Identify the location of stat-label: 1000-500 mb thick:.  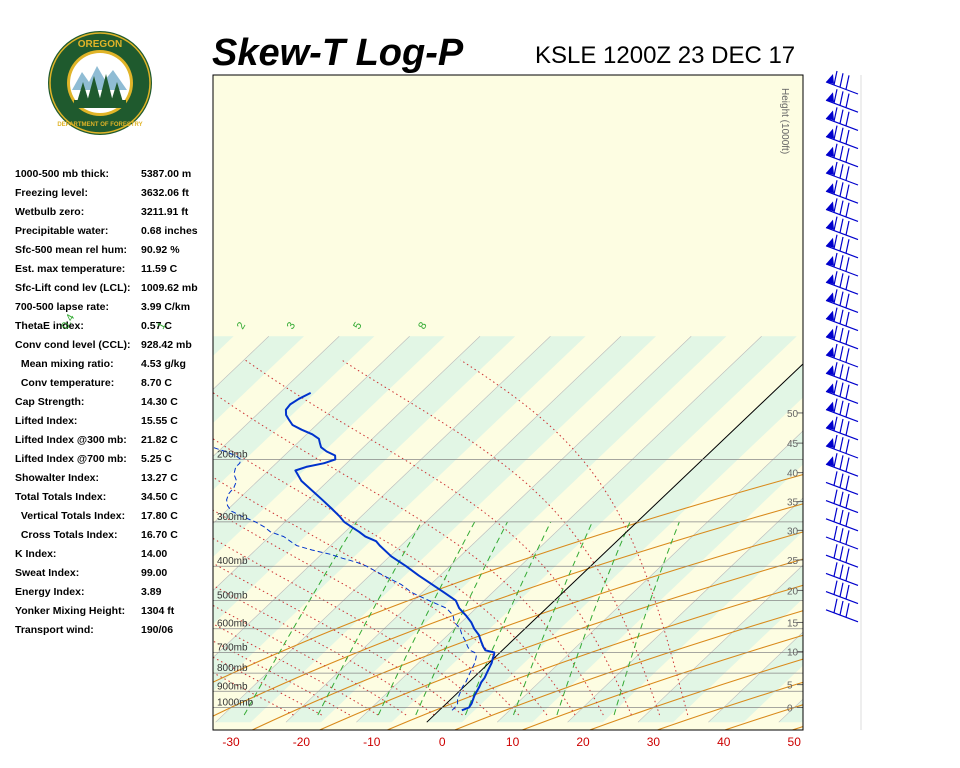
(62, 174).